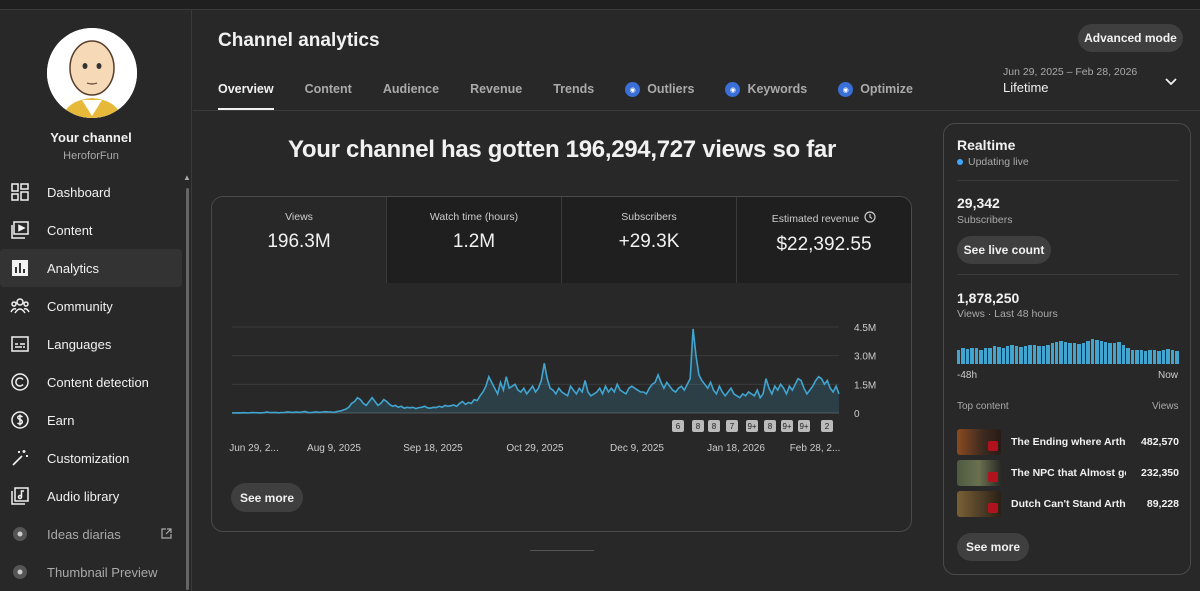 The image size is (1200, 591). What do you see at coordinates (299, 217) in the screenshot?
I see `metric-label: Views` at bounding box center [299, 217].